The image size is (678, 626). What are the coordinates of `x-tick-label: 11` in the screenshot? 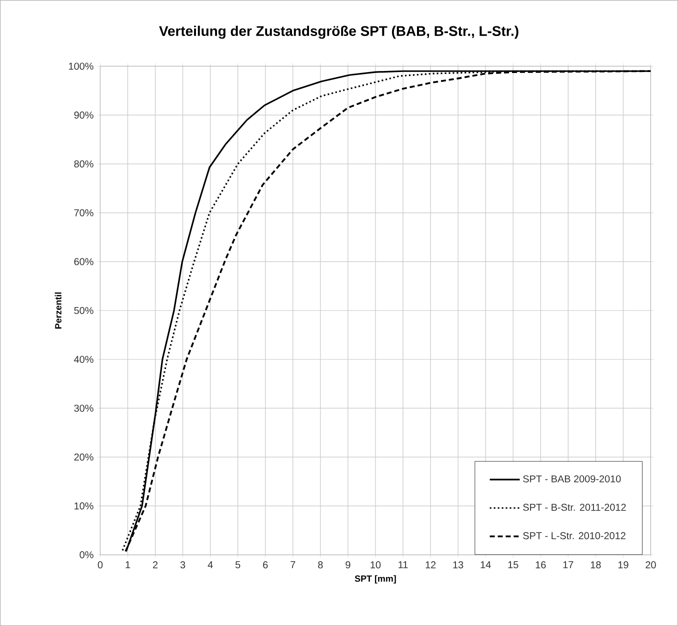 It's located at (403, 564).